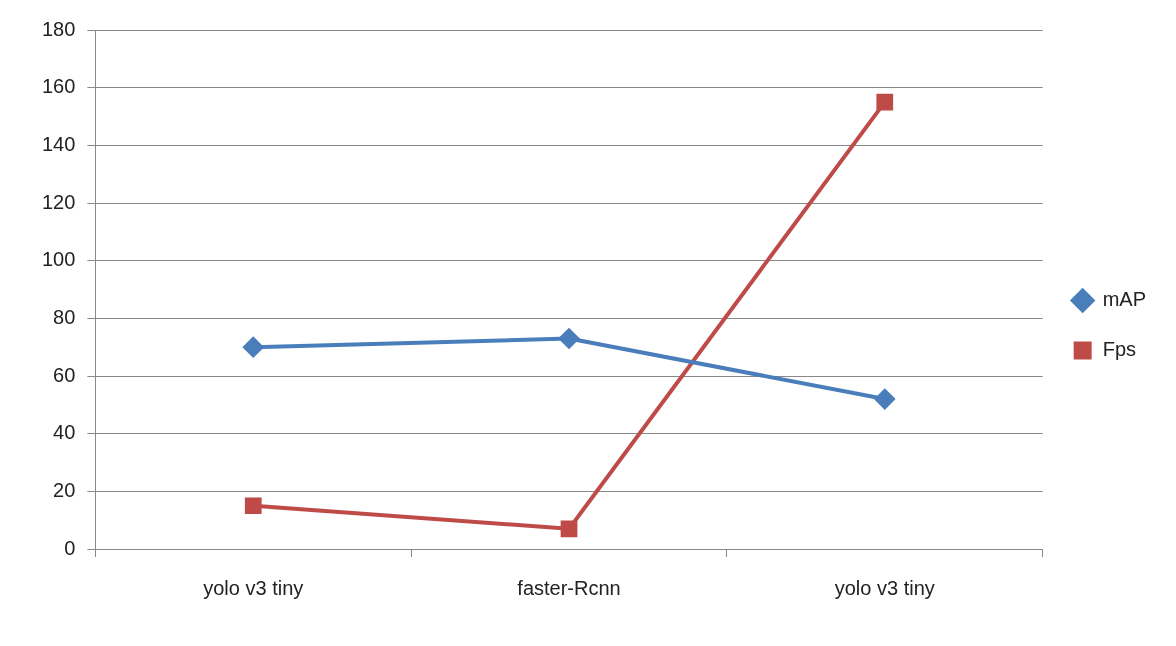  I want to click on y-tick-label: 0, so click(70, 547).